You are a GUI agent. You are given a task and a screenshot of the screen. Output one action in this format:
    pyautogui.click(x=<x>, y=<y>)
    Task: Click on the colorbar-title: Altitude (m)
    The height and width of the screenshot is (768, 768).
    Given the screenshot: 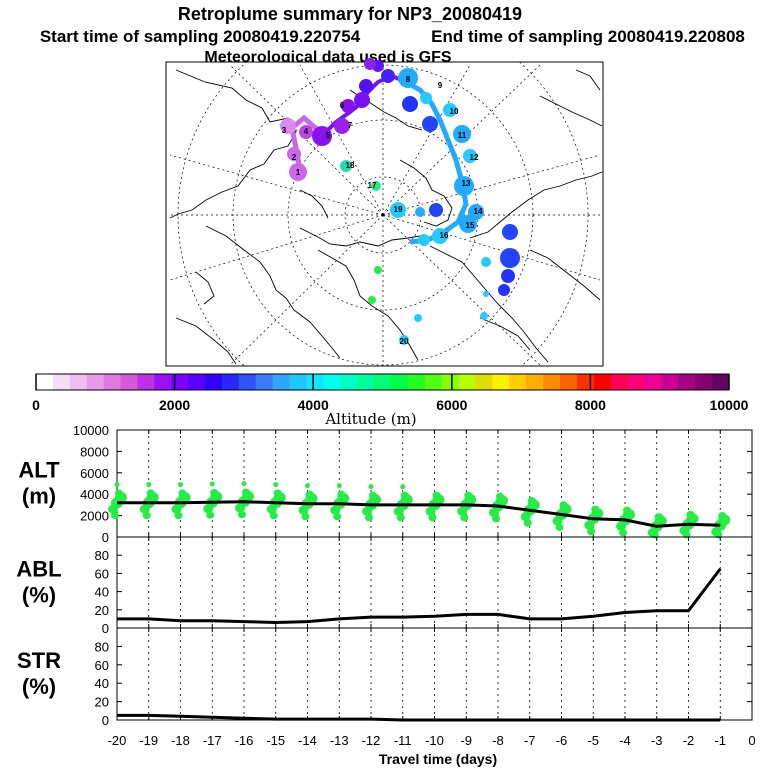 What is the action you would take?
    pyautogui.click(x=370, y=419)
    